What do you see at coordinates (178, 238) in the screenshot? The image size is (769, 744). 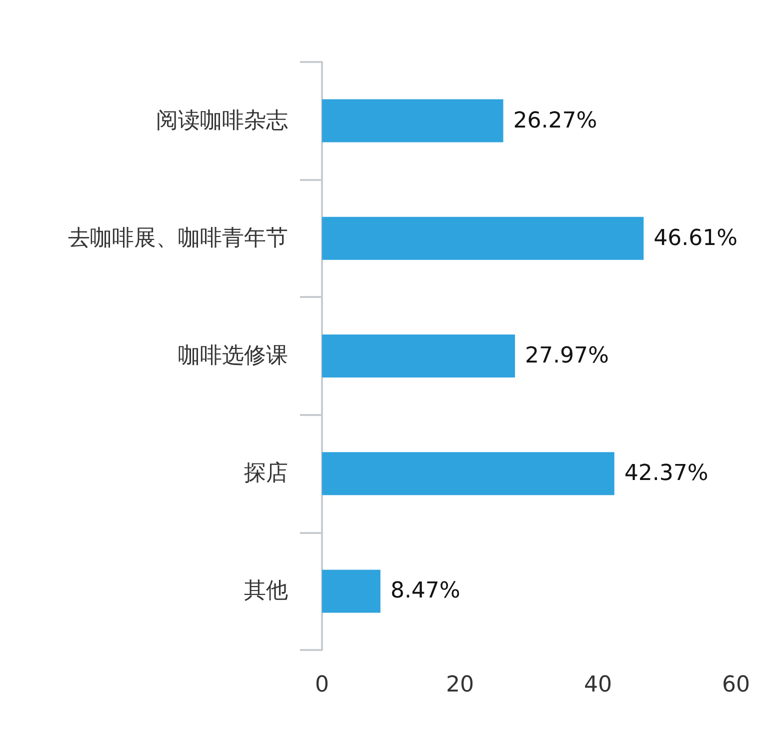 I see `y-tick-label: 去咖啡展、咖啡青年节` at bounding box center [178, 238].